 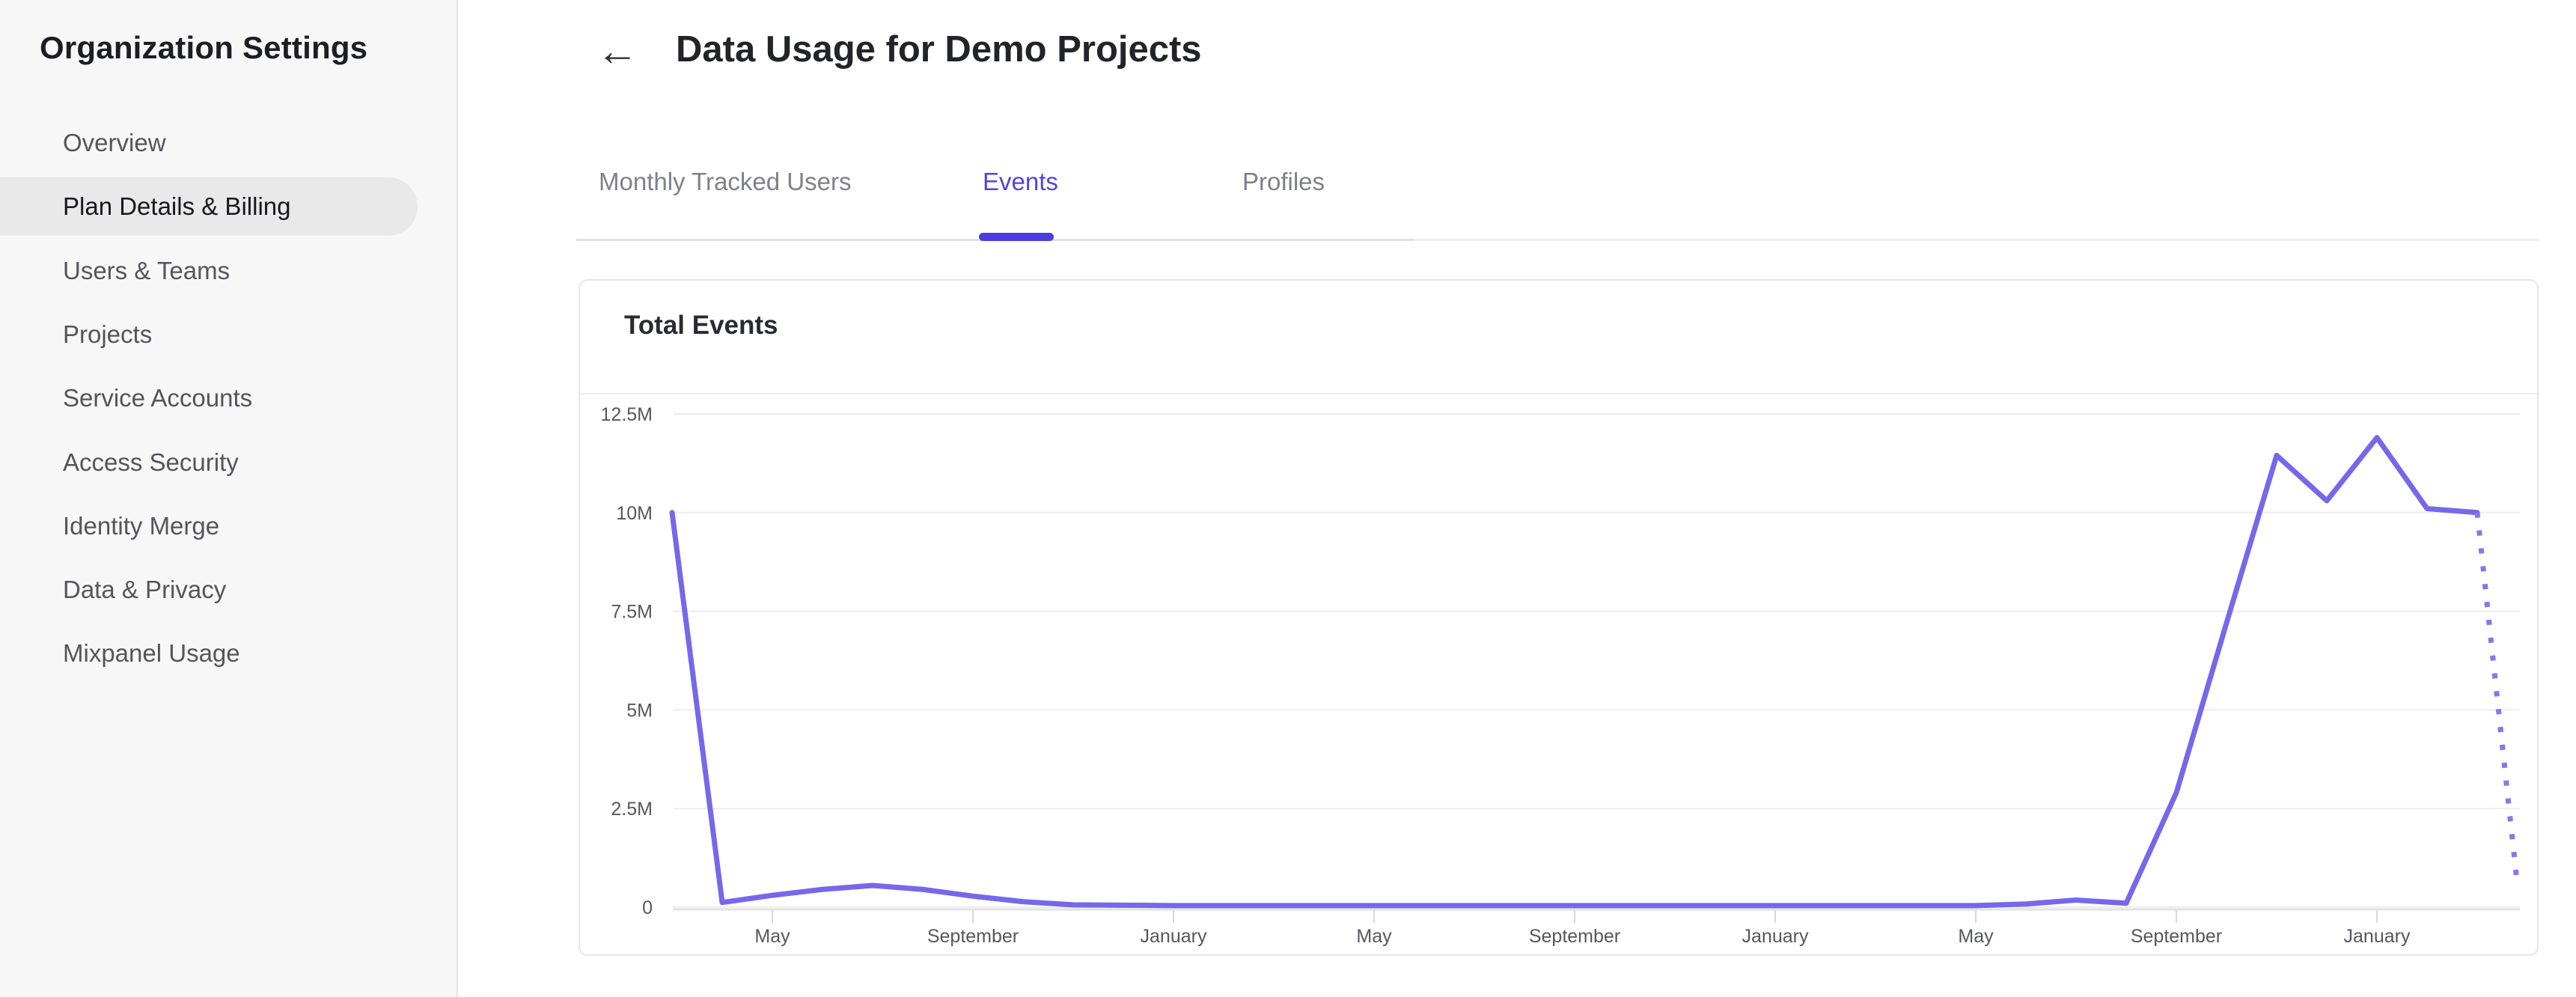 What do you see at coordinates (627, 414) in the screenshot?
I see `y-axis-label: 12.5M` at bounding box center [627, 414].